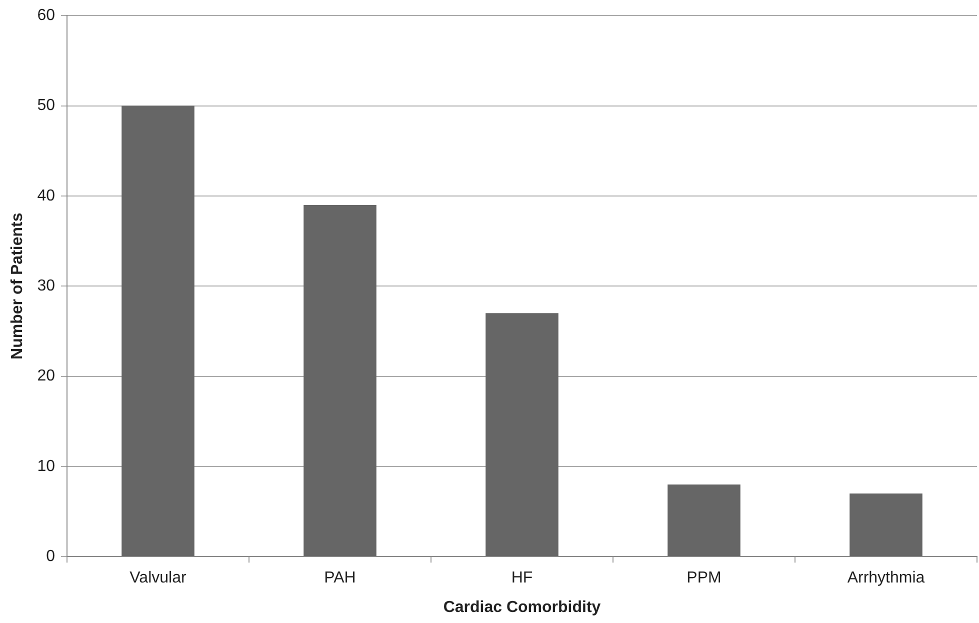  Describe the element at coordinates (522, 607) in the screenshot. I see `x-axis-title: Cardiac Comorbidity` at that location.